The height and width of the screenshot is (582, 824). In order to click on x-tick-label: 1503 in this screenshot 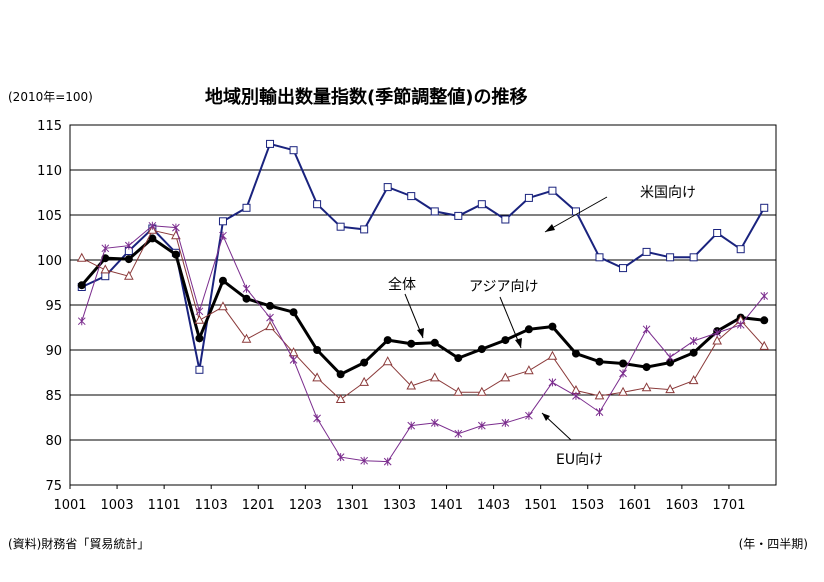, I will do `click(587, 505)`.